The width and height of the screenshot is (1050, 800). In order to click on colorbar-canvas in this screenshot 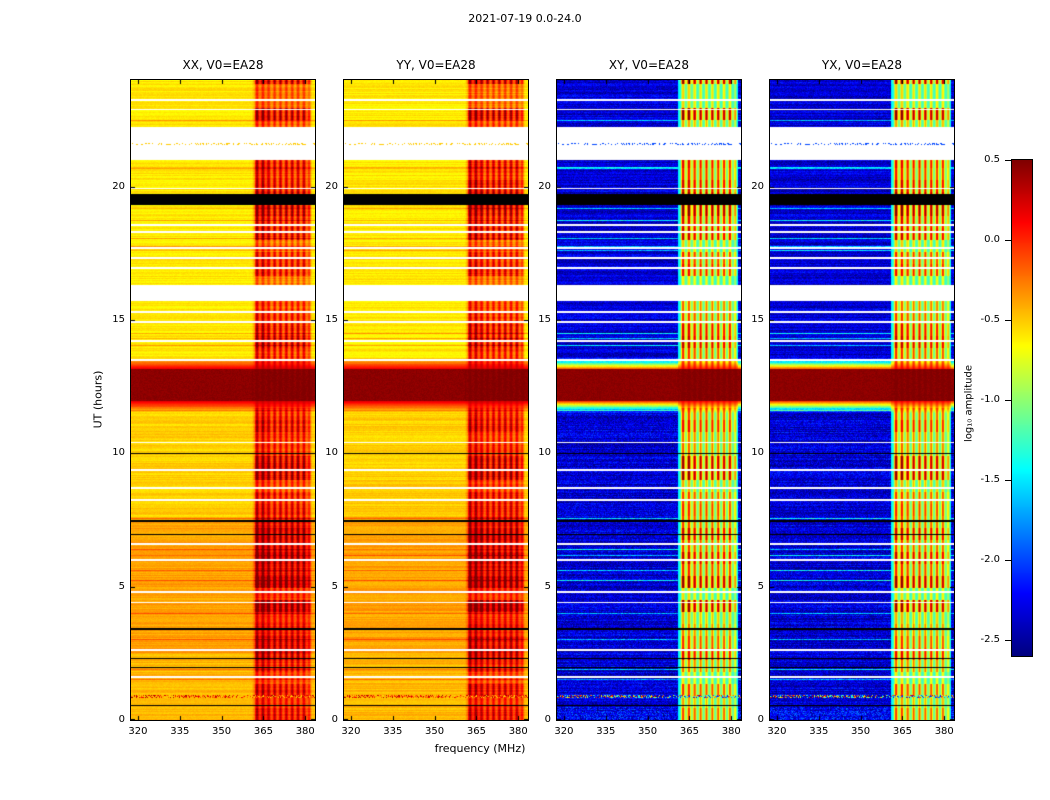, I will do `click(1022, 408)`.